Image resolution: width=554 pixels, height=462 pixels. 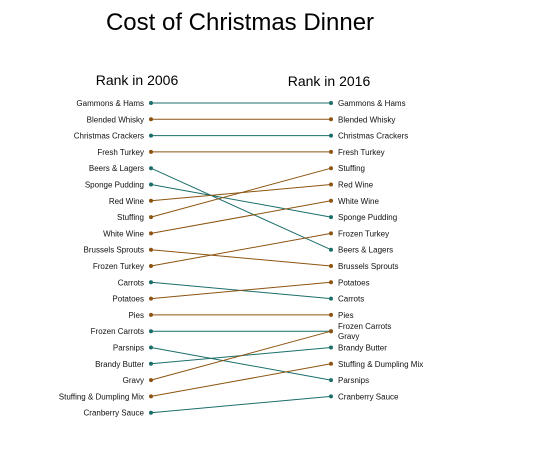 I want to click on left-dot-cranberry-sauce, so click(x=151, y=412).